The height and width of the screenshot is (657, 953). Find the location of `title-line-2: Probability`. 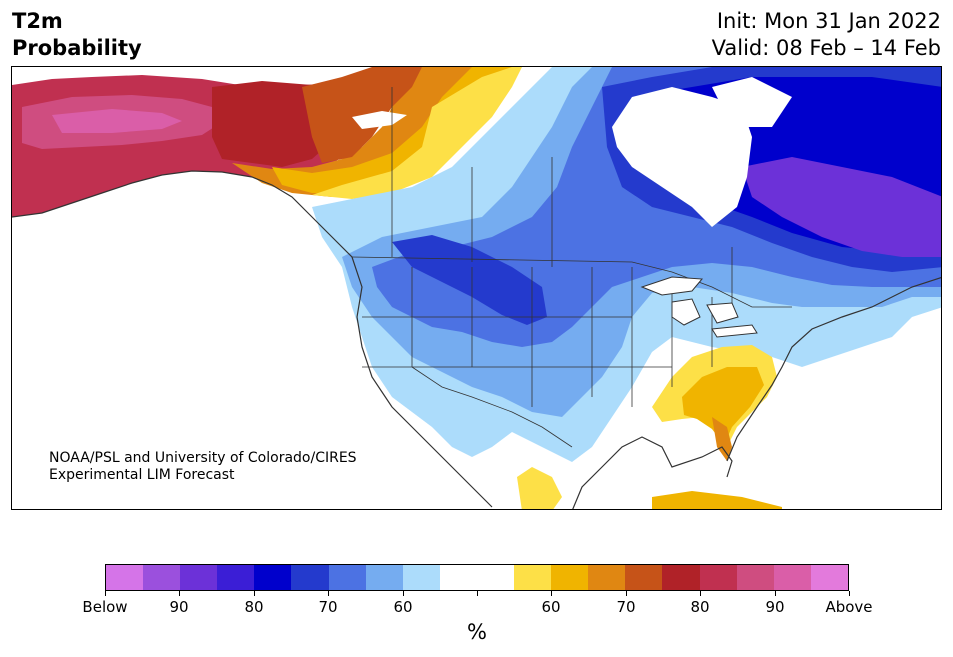

title-line-2: Probability is located at coordinates (77, 48).